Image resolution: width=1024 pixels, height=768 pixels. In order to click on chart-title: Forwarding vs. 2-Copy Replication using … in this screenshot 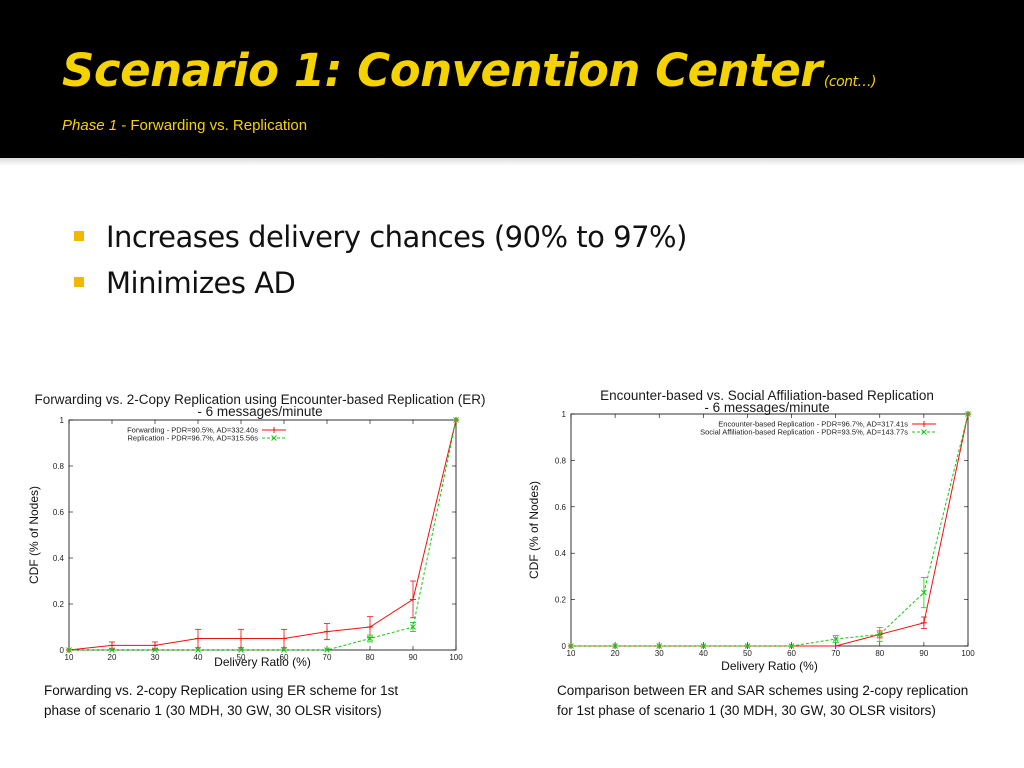, I will do `click(260, 399)`.